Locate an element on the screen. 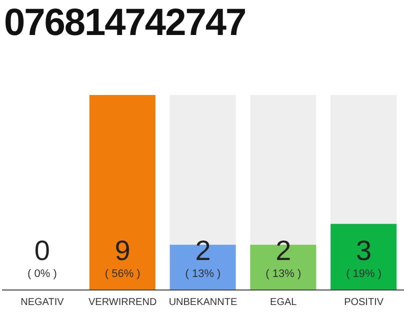  annotation: 0 is located at coordinates (42, 250).